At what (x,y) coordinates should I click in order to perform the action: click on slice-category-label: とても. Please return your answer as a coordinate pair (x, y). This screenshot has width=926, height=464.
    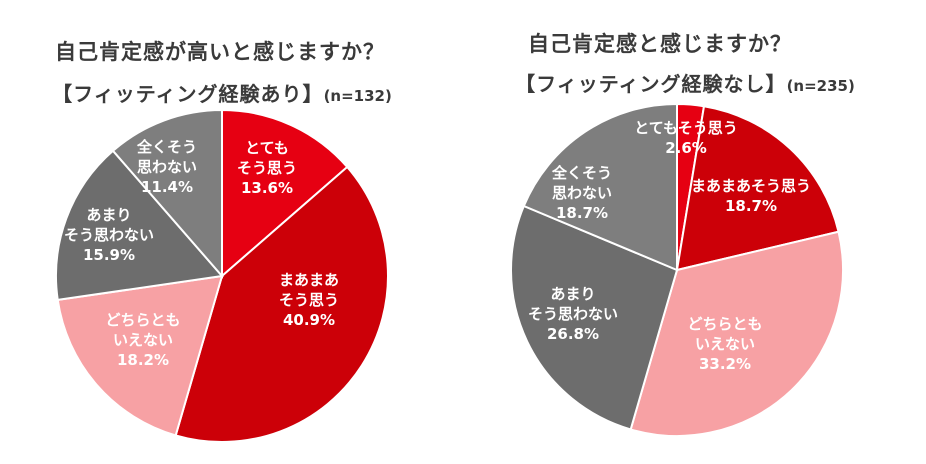
    Looking at the image, I should click on (267, 148).